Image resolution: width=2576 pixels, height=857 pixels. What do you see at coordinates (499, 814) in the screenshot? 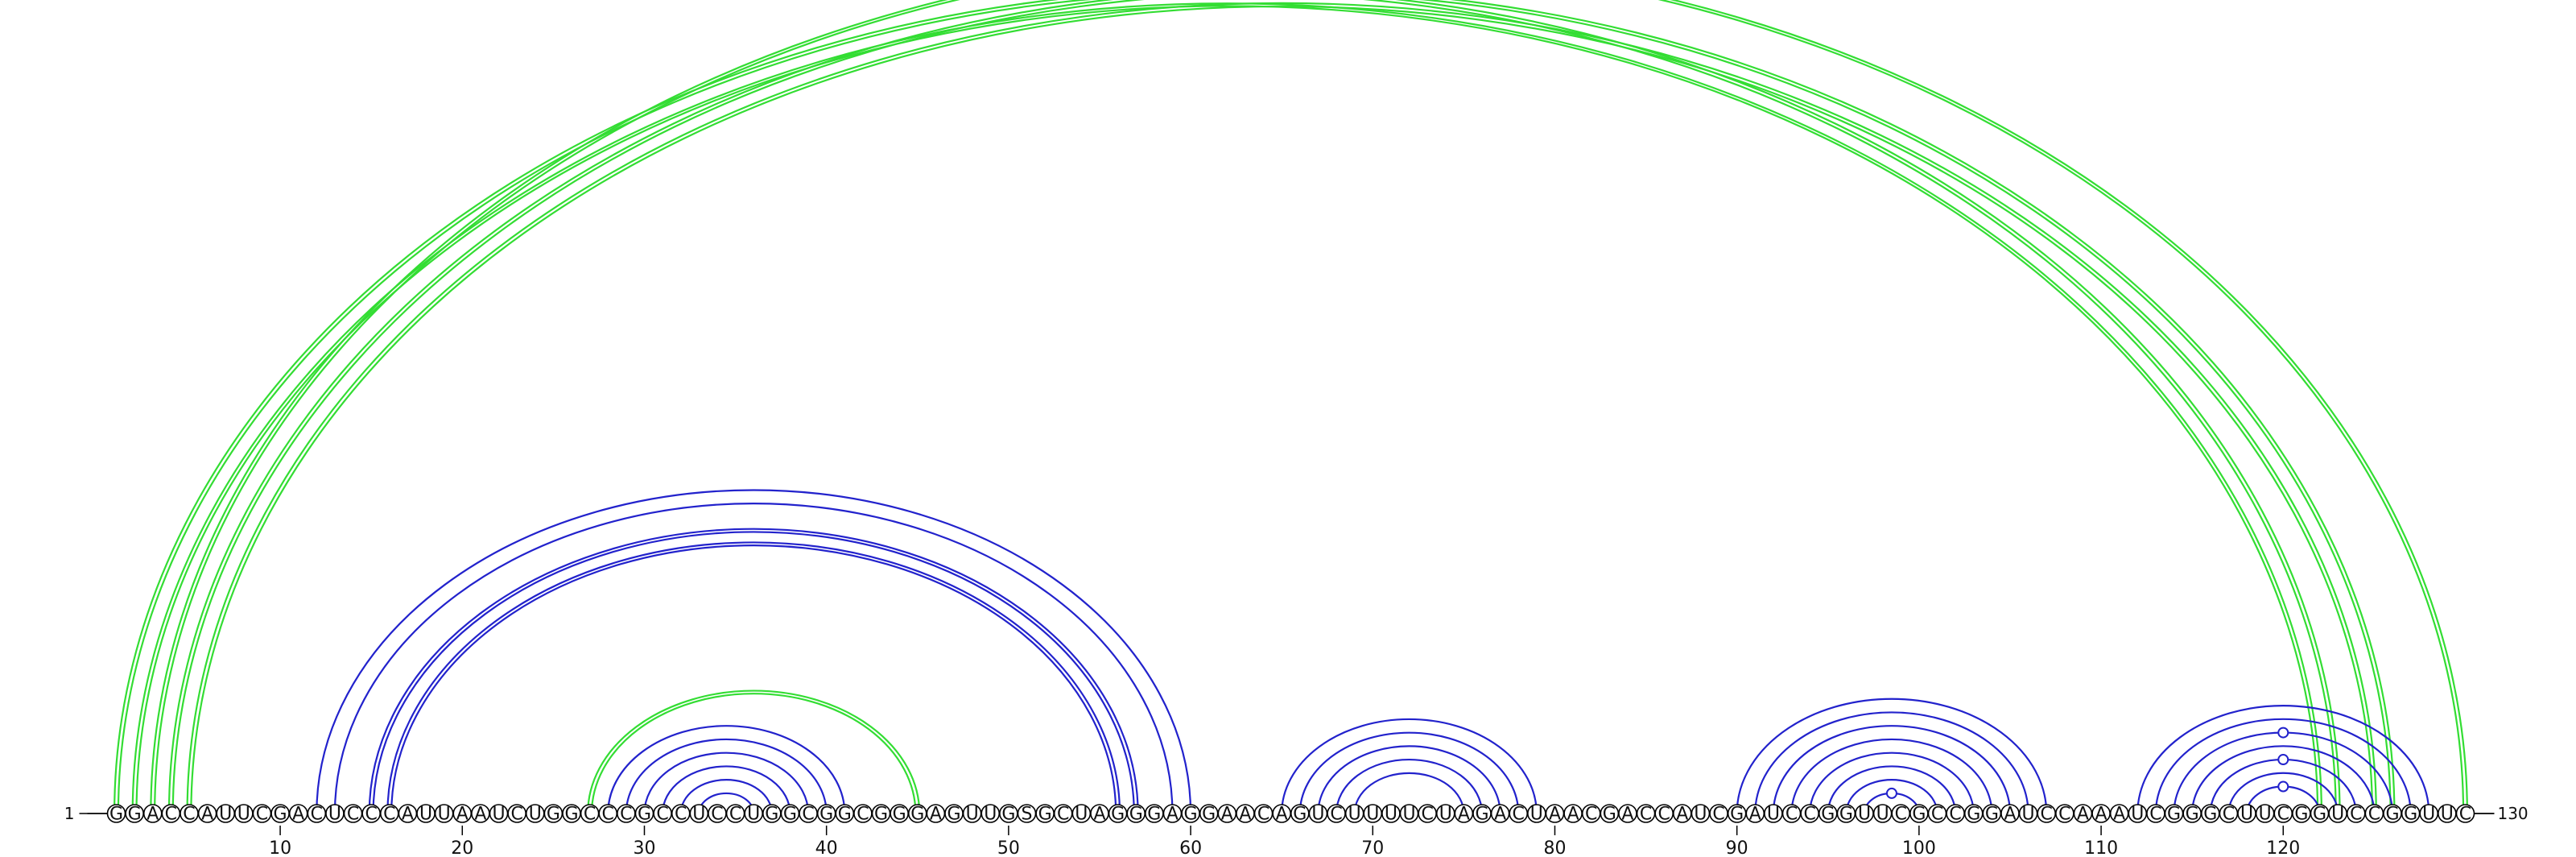
I see `nucleotide-22: U` at bounding box center [499, 814].